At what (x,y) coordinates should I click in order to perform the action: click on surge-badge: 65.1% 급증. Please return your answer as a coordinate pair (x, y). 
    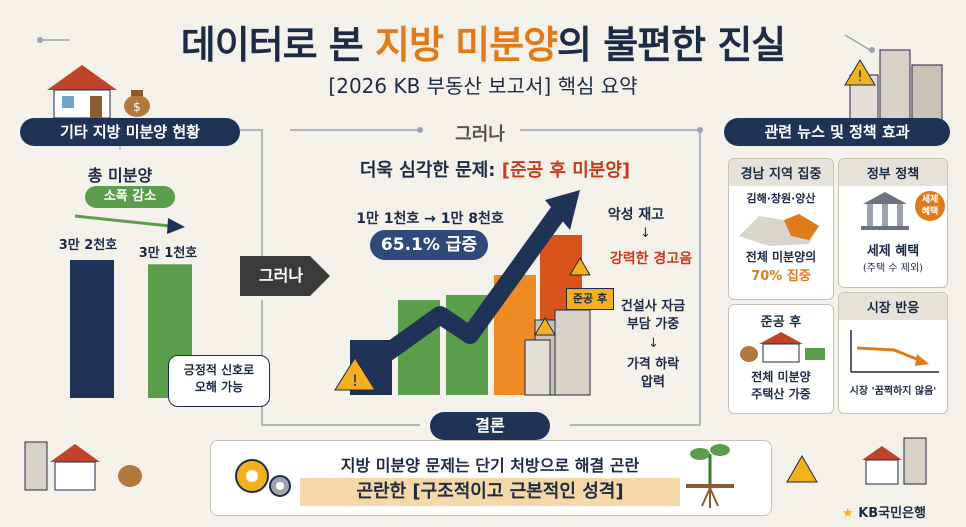
    Looking at the image, I should click on (429, 245).